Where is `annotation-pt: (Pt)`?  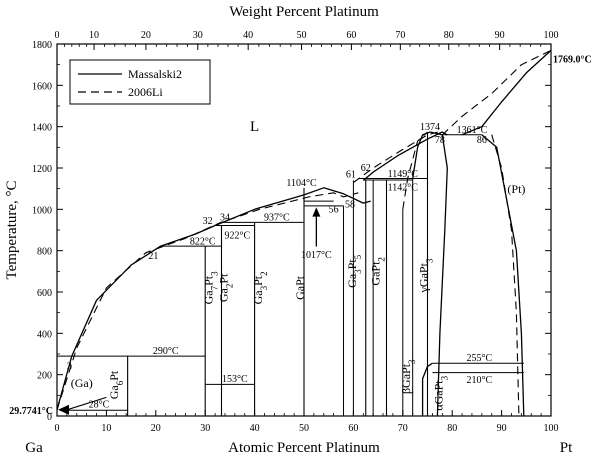 annotation-pt: (Pt) is located at coordinates (516, 189).